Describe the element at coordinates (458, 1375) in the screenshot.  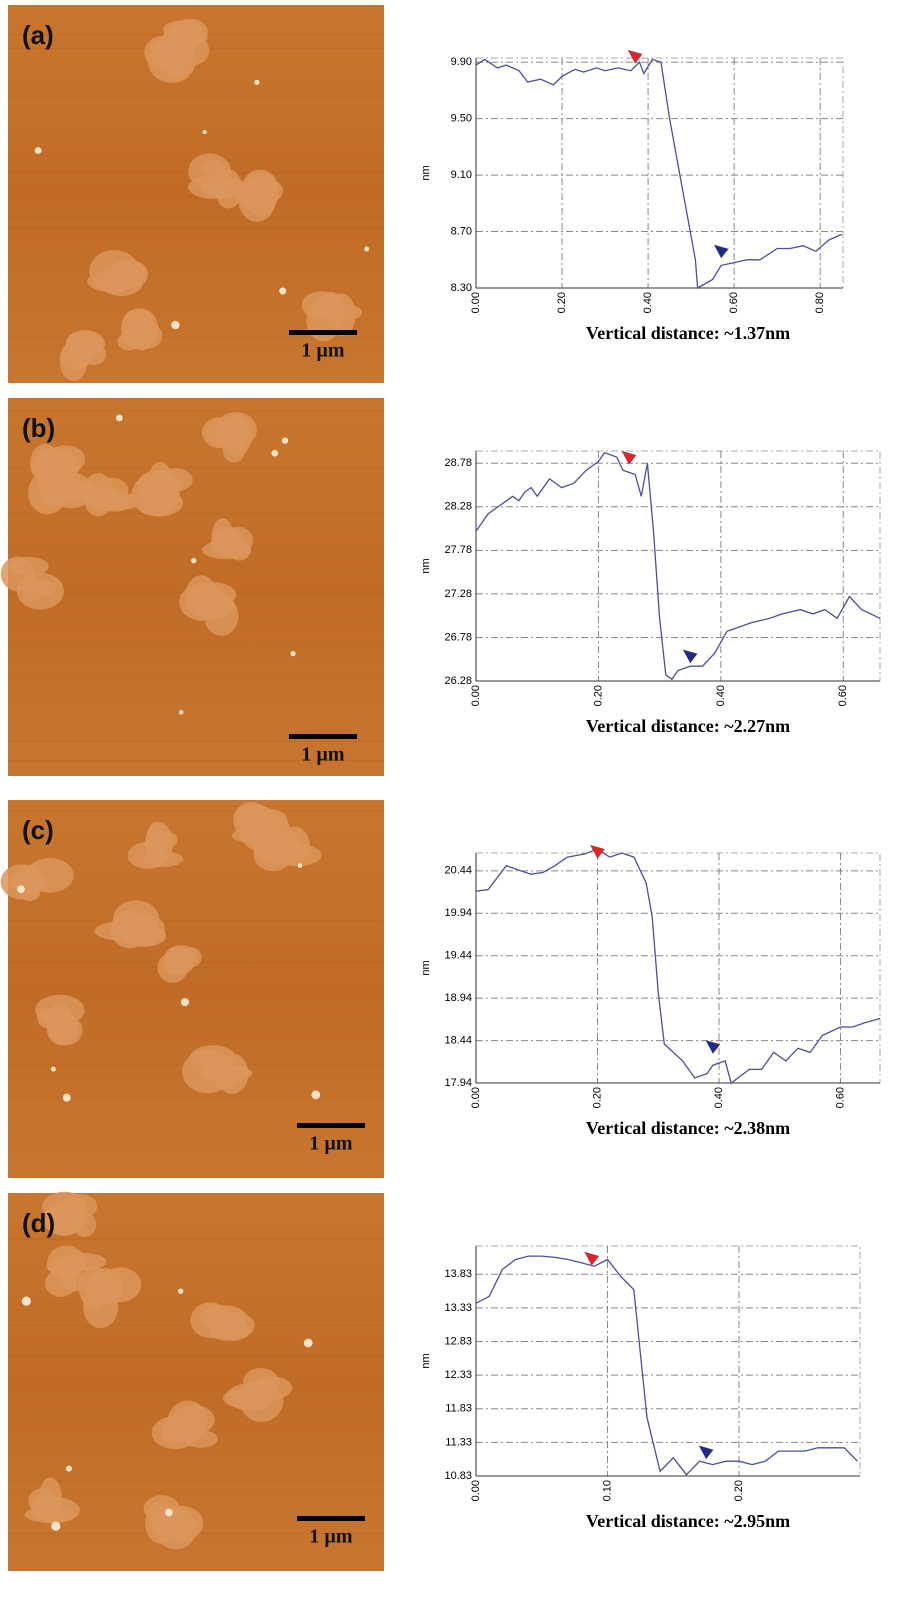
I see `y-tick-label: 12.33` at that location.